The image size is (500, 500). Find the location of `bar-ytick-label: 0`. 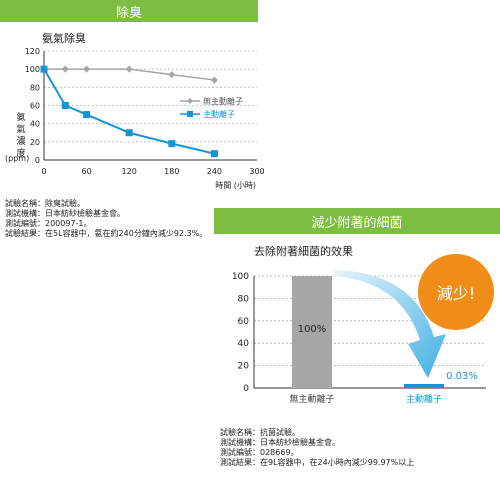

bar-ytick-label: 0 is located at coordinates (246, 389).